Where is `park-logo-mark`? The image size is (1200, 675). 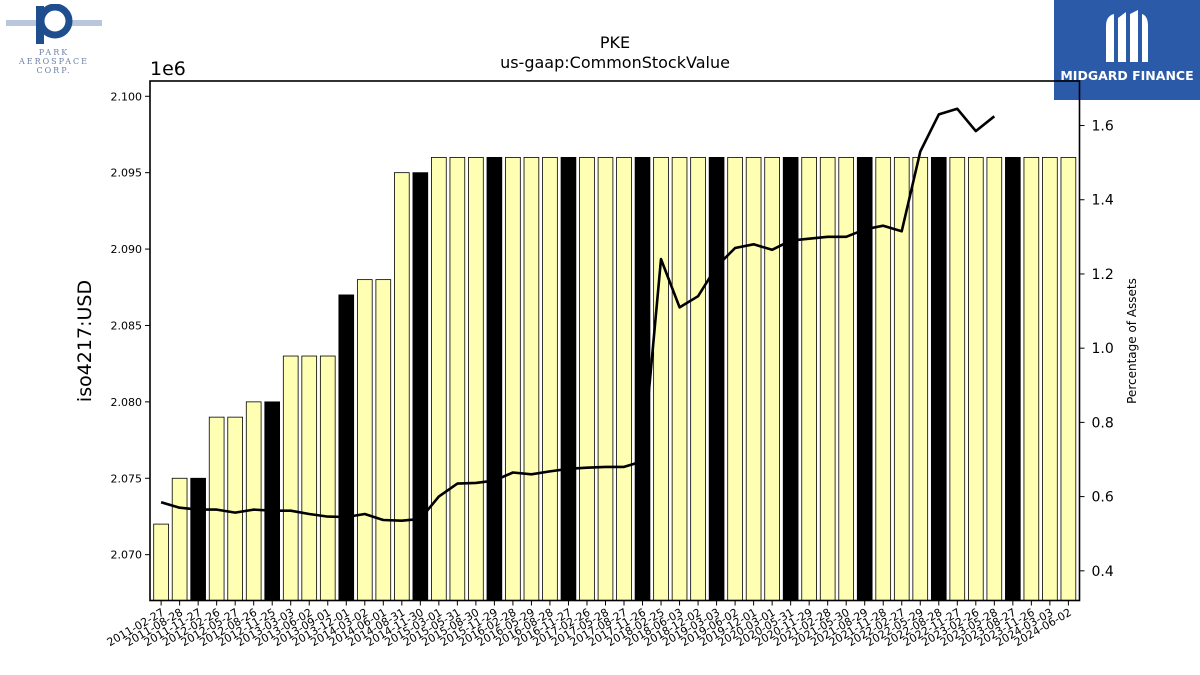 park-logo-mark is located at coordinates (54, 23).